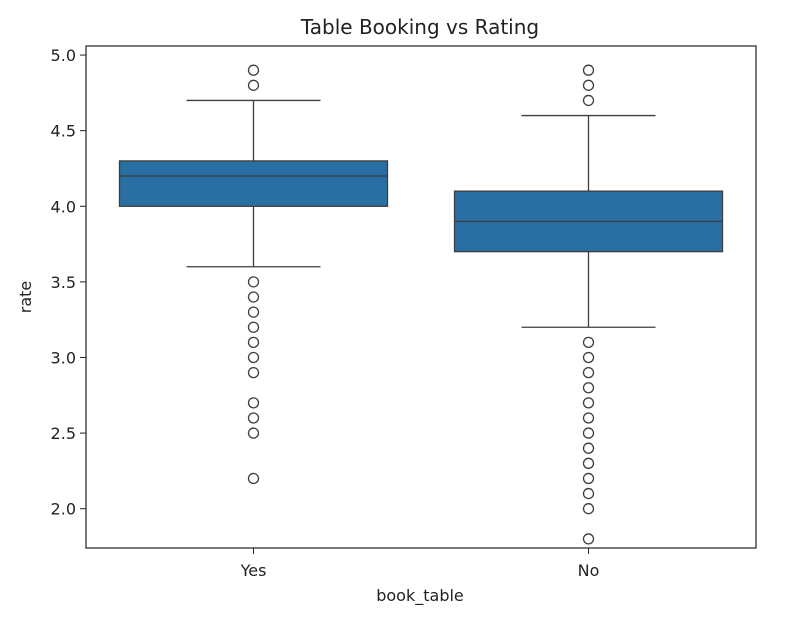  Describe the element at coordinates (63, 433) in the screenshot. I see `y-tick-label: 2.5` at that location.